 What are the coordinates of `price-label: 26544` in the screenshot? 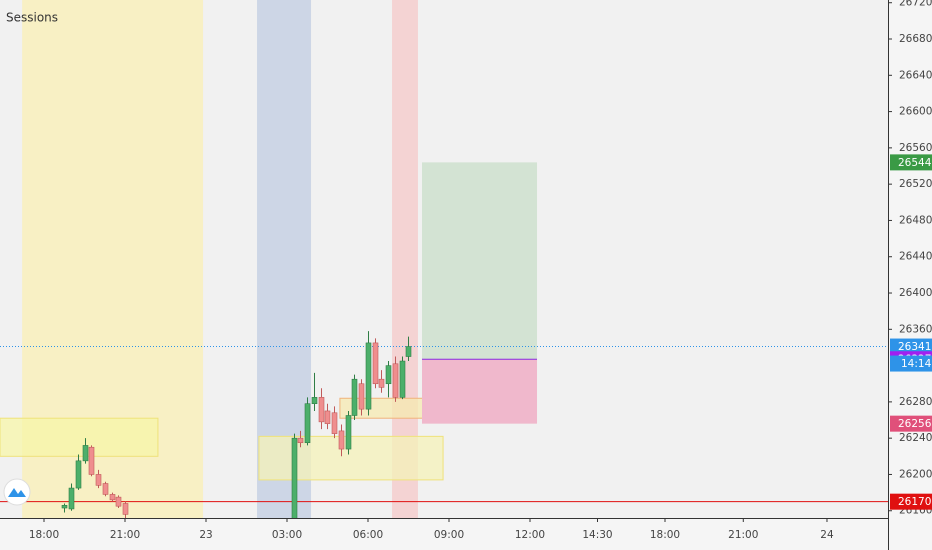 It's located at (915, 163).